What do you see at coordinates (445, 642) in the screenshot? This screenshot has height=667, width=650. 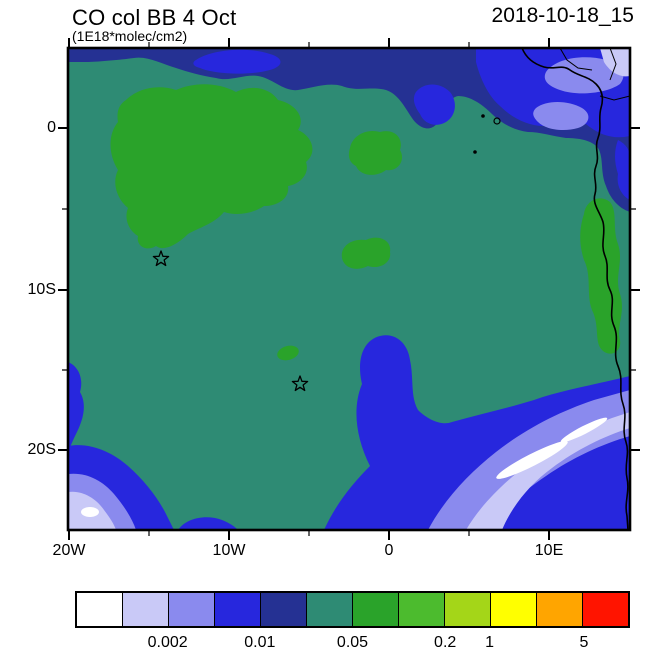 I see `colorbar-tick-label: 0.2` at bounding box center [445, 642].